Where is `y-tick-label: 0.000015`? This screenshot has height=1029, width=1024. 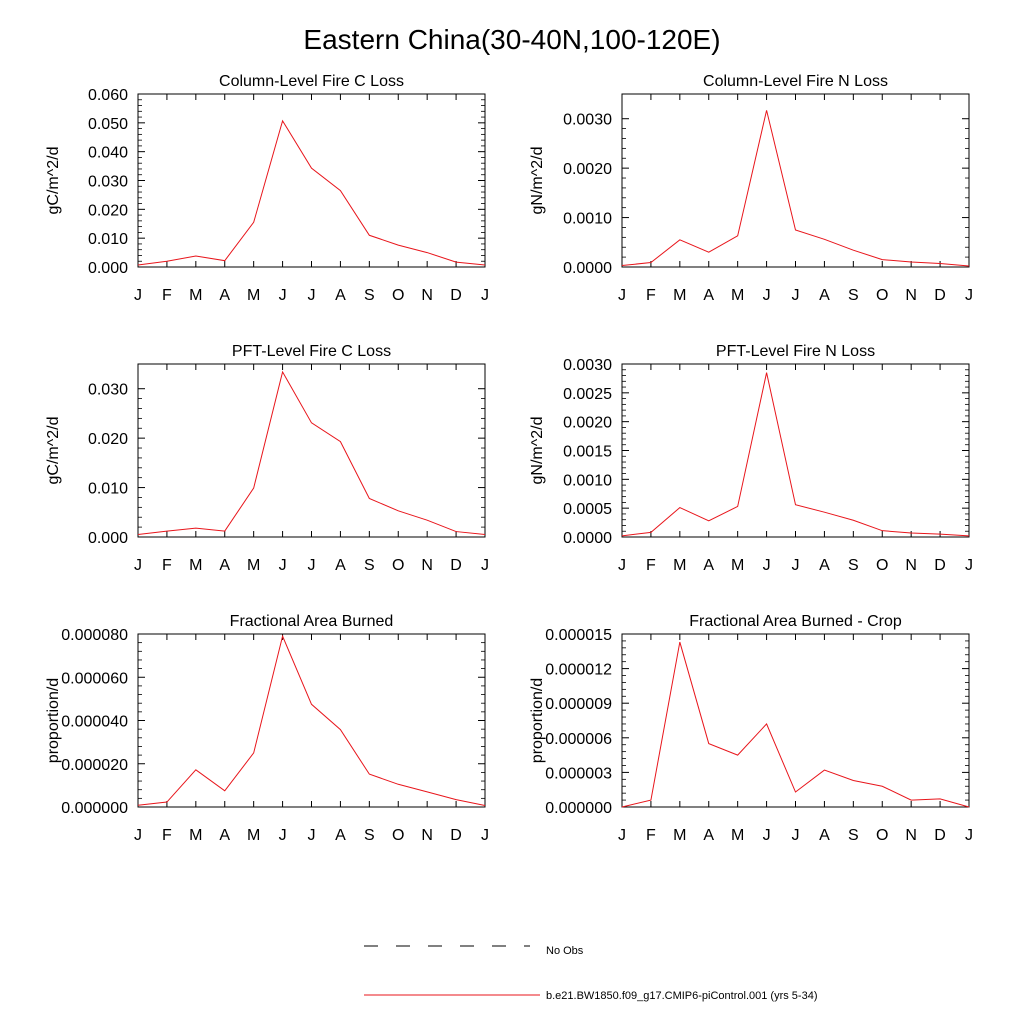
y-tick-label: 0.000015 is located at coordinates (578, 635).